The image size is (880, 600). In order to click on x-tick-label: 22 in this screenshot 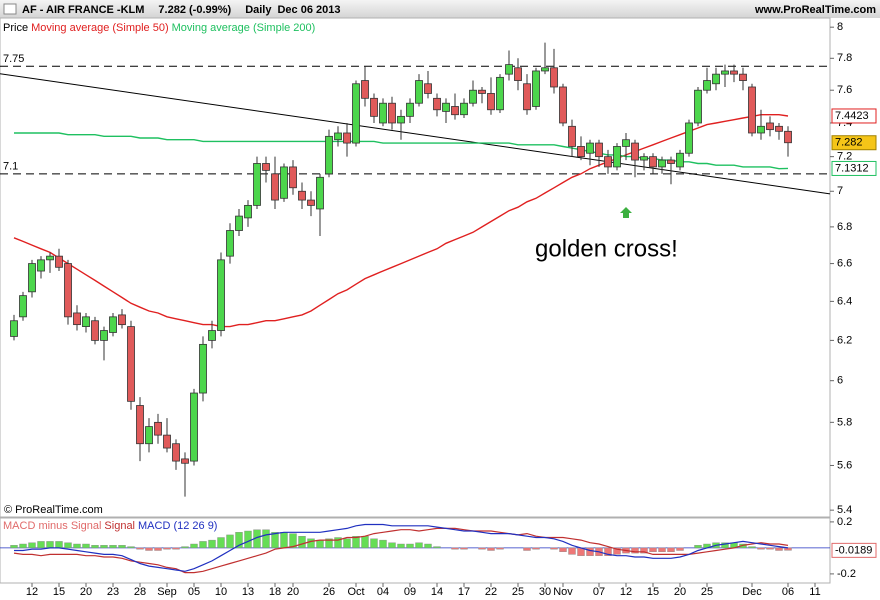, I will do `click(491, 592)`.